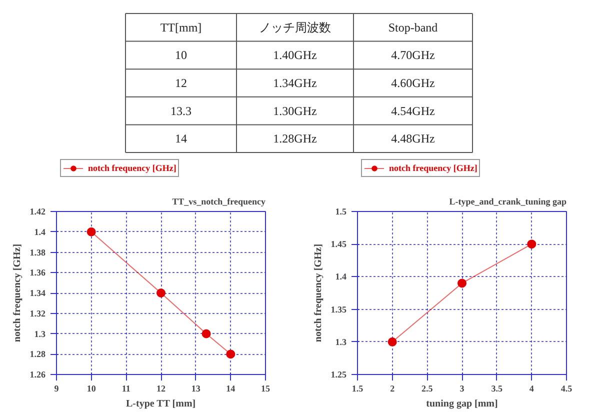 The image size is (603, 412). What do you see at coordinates (341, 211) in the screenshot?
I see `y-tick-label: 1.5` at bounding box center [341, 211].